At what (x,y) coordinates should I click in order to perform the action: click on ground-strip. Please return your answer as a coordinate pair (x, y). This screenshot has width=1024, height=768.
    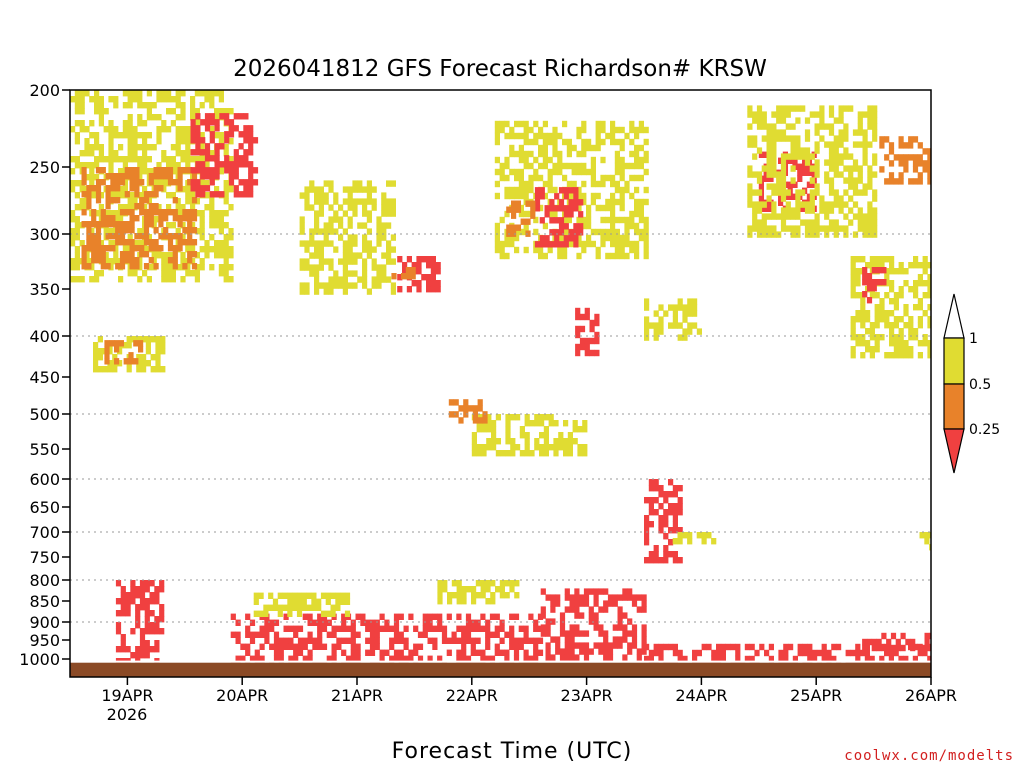
    Looking at the image, I should click on (500, 669).